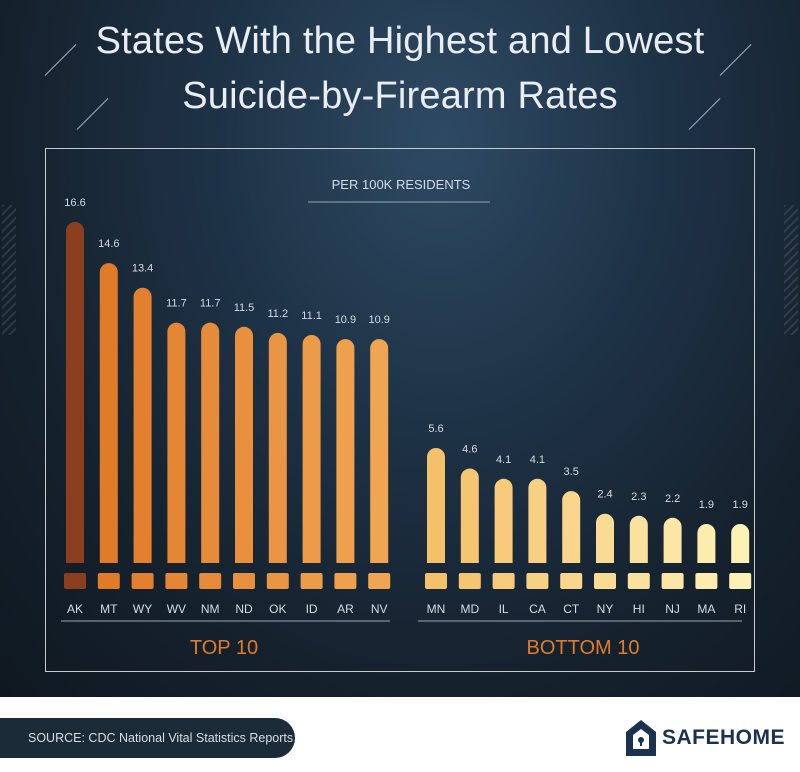 This screenshot has width=800, height=772. I want to click on value-label-nv: 10.9, so click(378, 320).